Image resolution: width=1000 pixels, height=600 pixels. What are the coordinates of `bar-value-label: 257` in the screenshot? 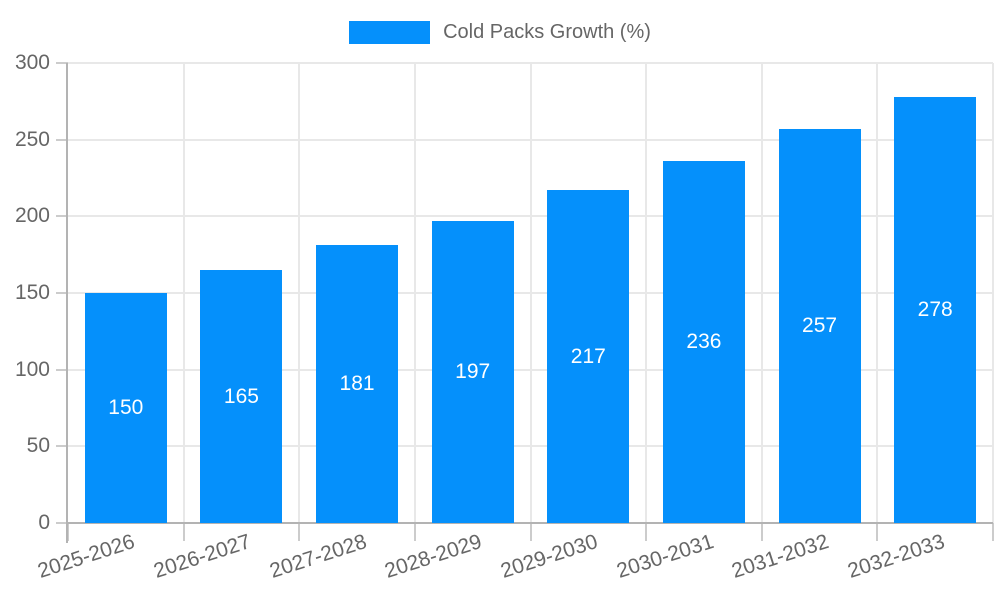 It's located at (820, 325).